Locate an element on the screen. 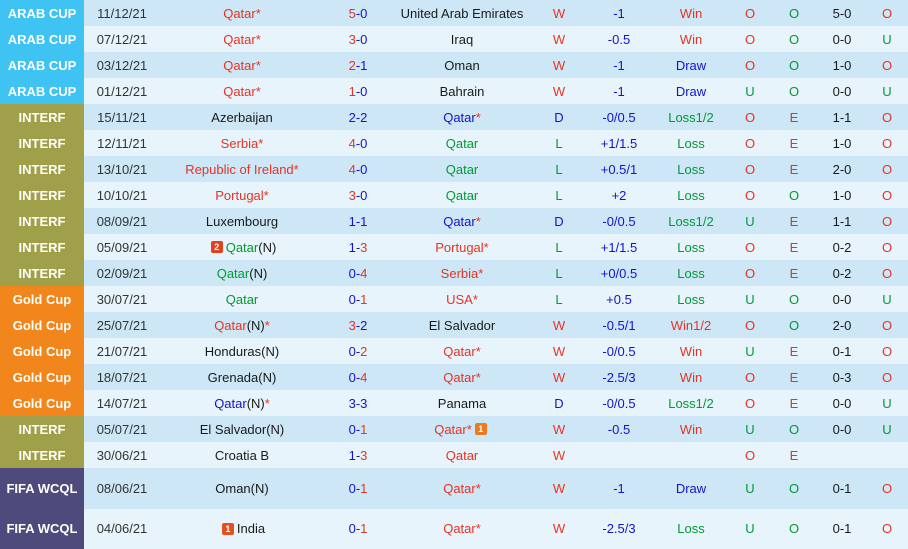 The image size is (908, 549). handicap-result: Loss1/2 is located at coordinates (691, 403).